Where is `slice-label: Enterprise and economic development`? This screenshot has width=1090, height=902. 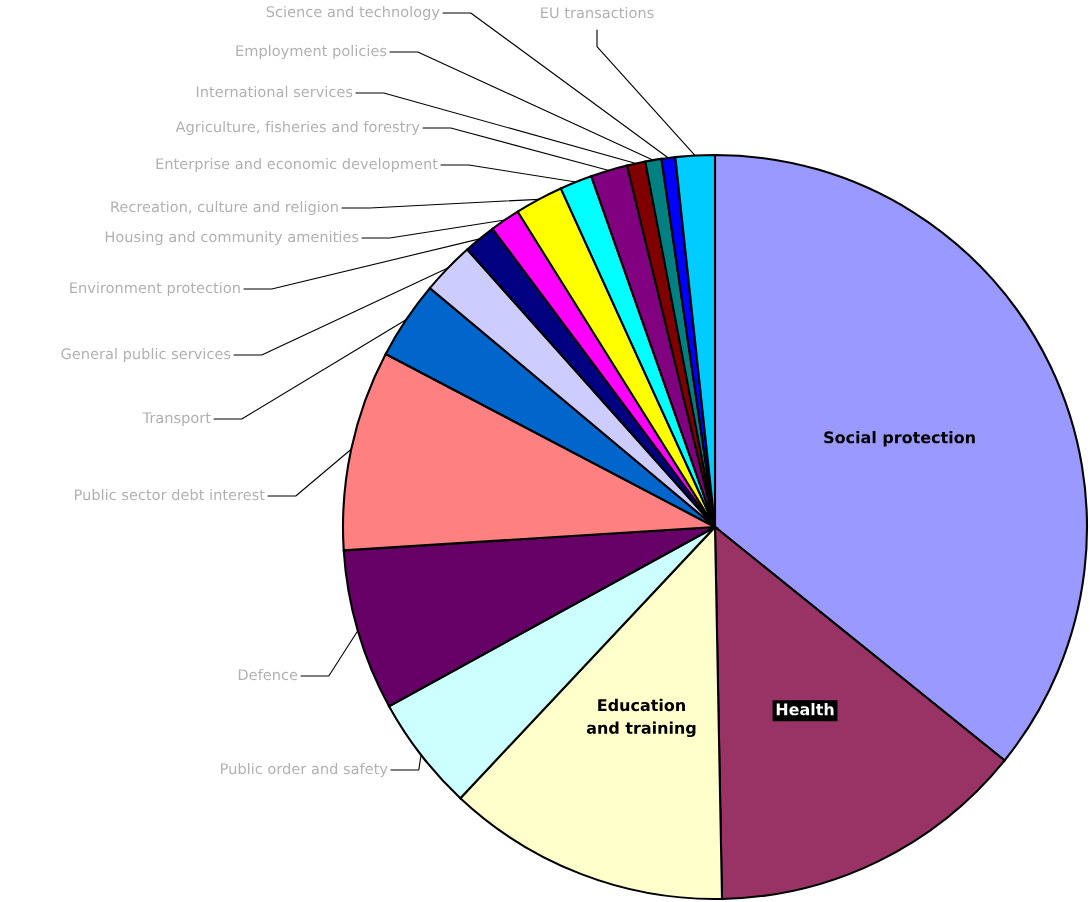
slice-label: Enterprise and economic development is located at coordinates (297, 165).